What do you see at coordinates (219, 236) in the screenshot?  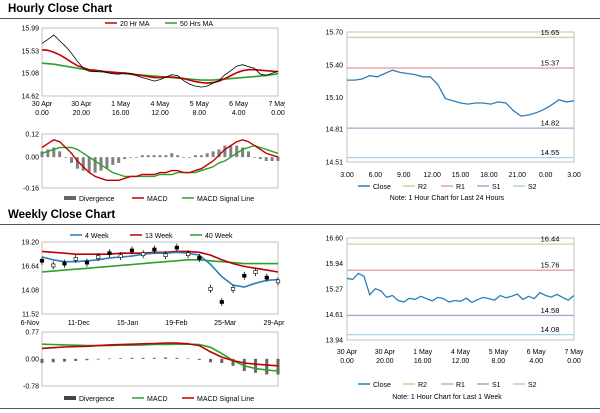 I see `legend-label: 40 Week` at bounding box center [219, 236].